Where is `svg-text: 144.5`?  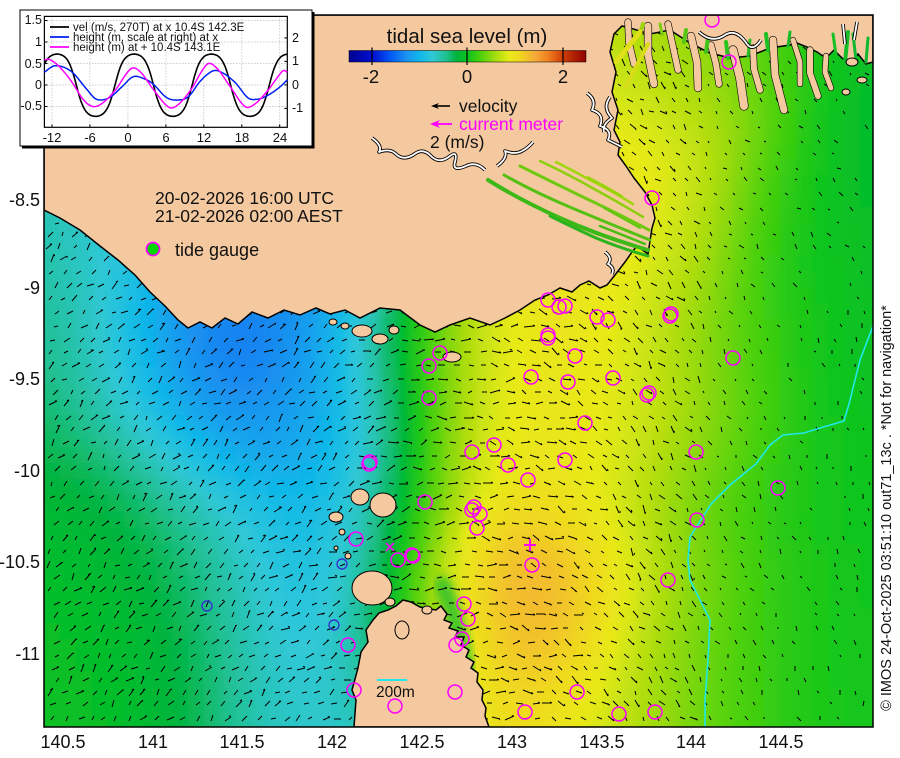 svg-text: 144.5 is located at coordinates (780, 742).